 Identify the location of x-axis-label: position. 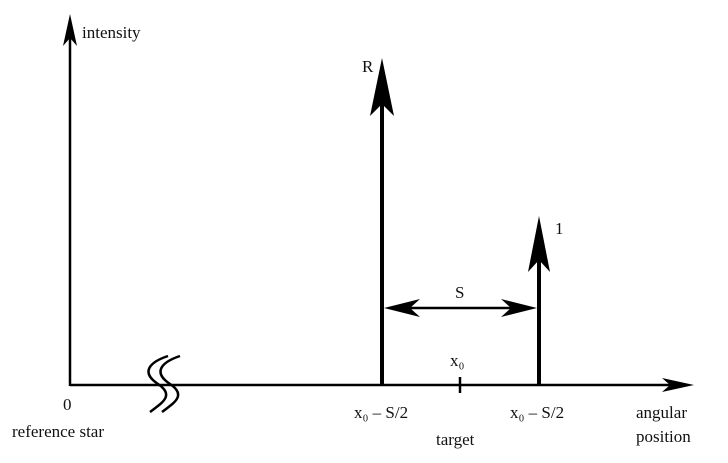
(663, 436).